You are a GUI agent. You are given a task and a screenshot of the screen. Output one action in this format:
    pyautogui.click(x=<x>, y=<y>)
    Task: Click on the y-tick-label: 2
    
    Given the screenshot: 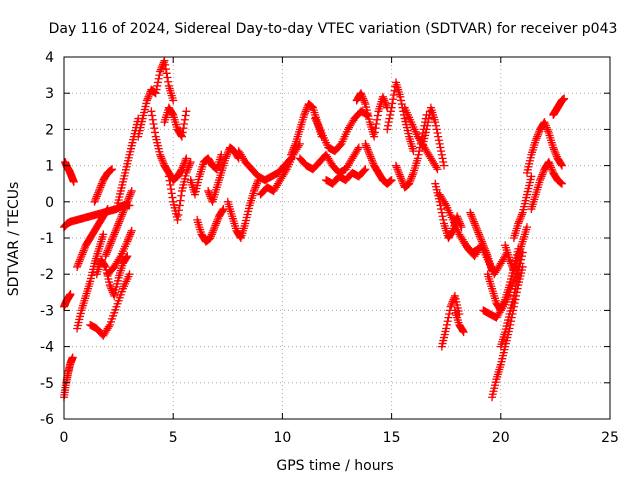 What is the action you would take?
    pyautogui.click(x=49, y=130)
    